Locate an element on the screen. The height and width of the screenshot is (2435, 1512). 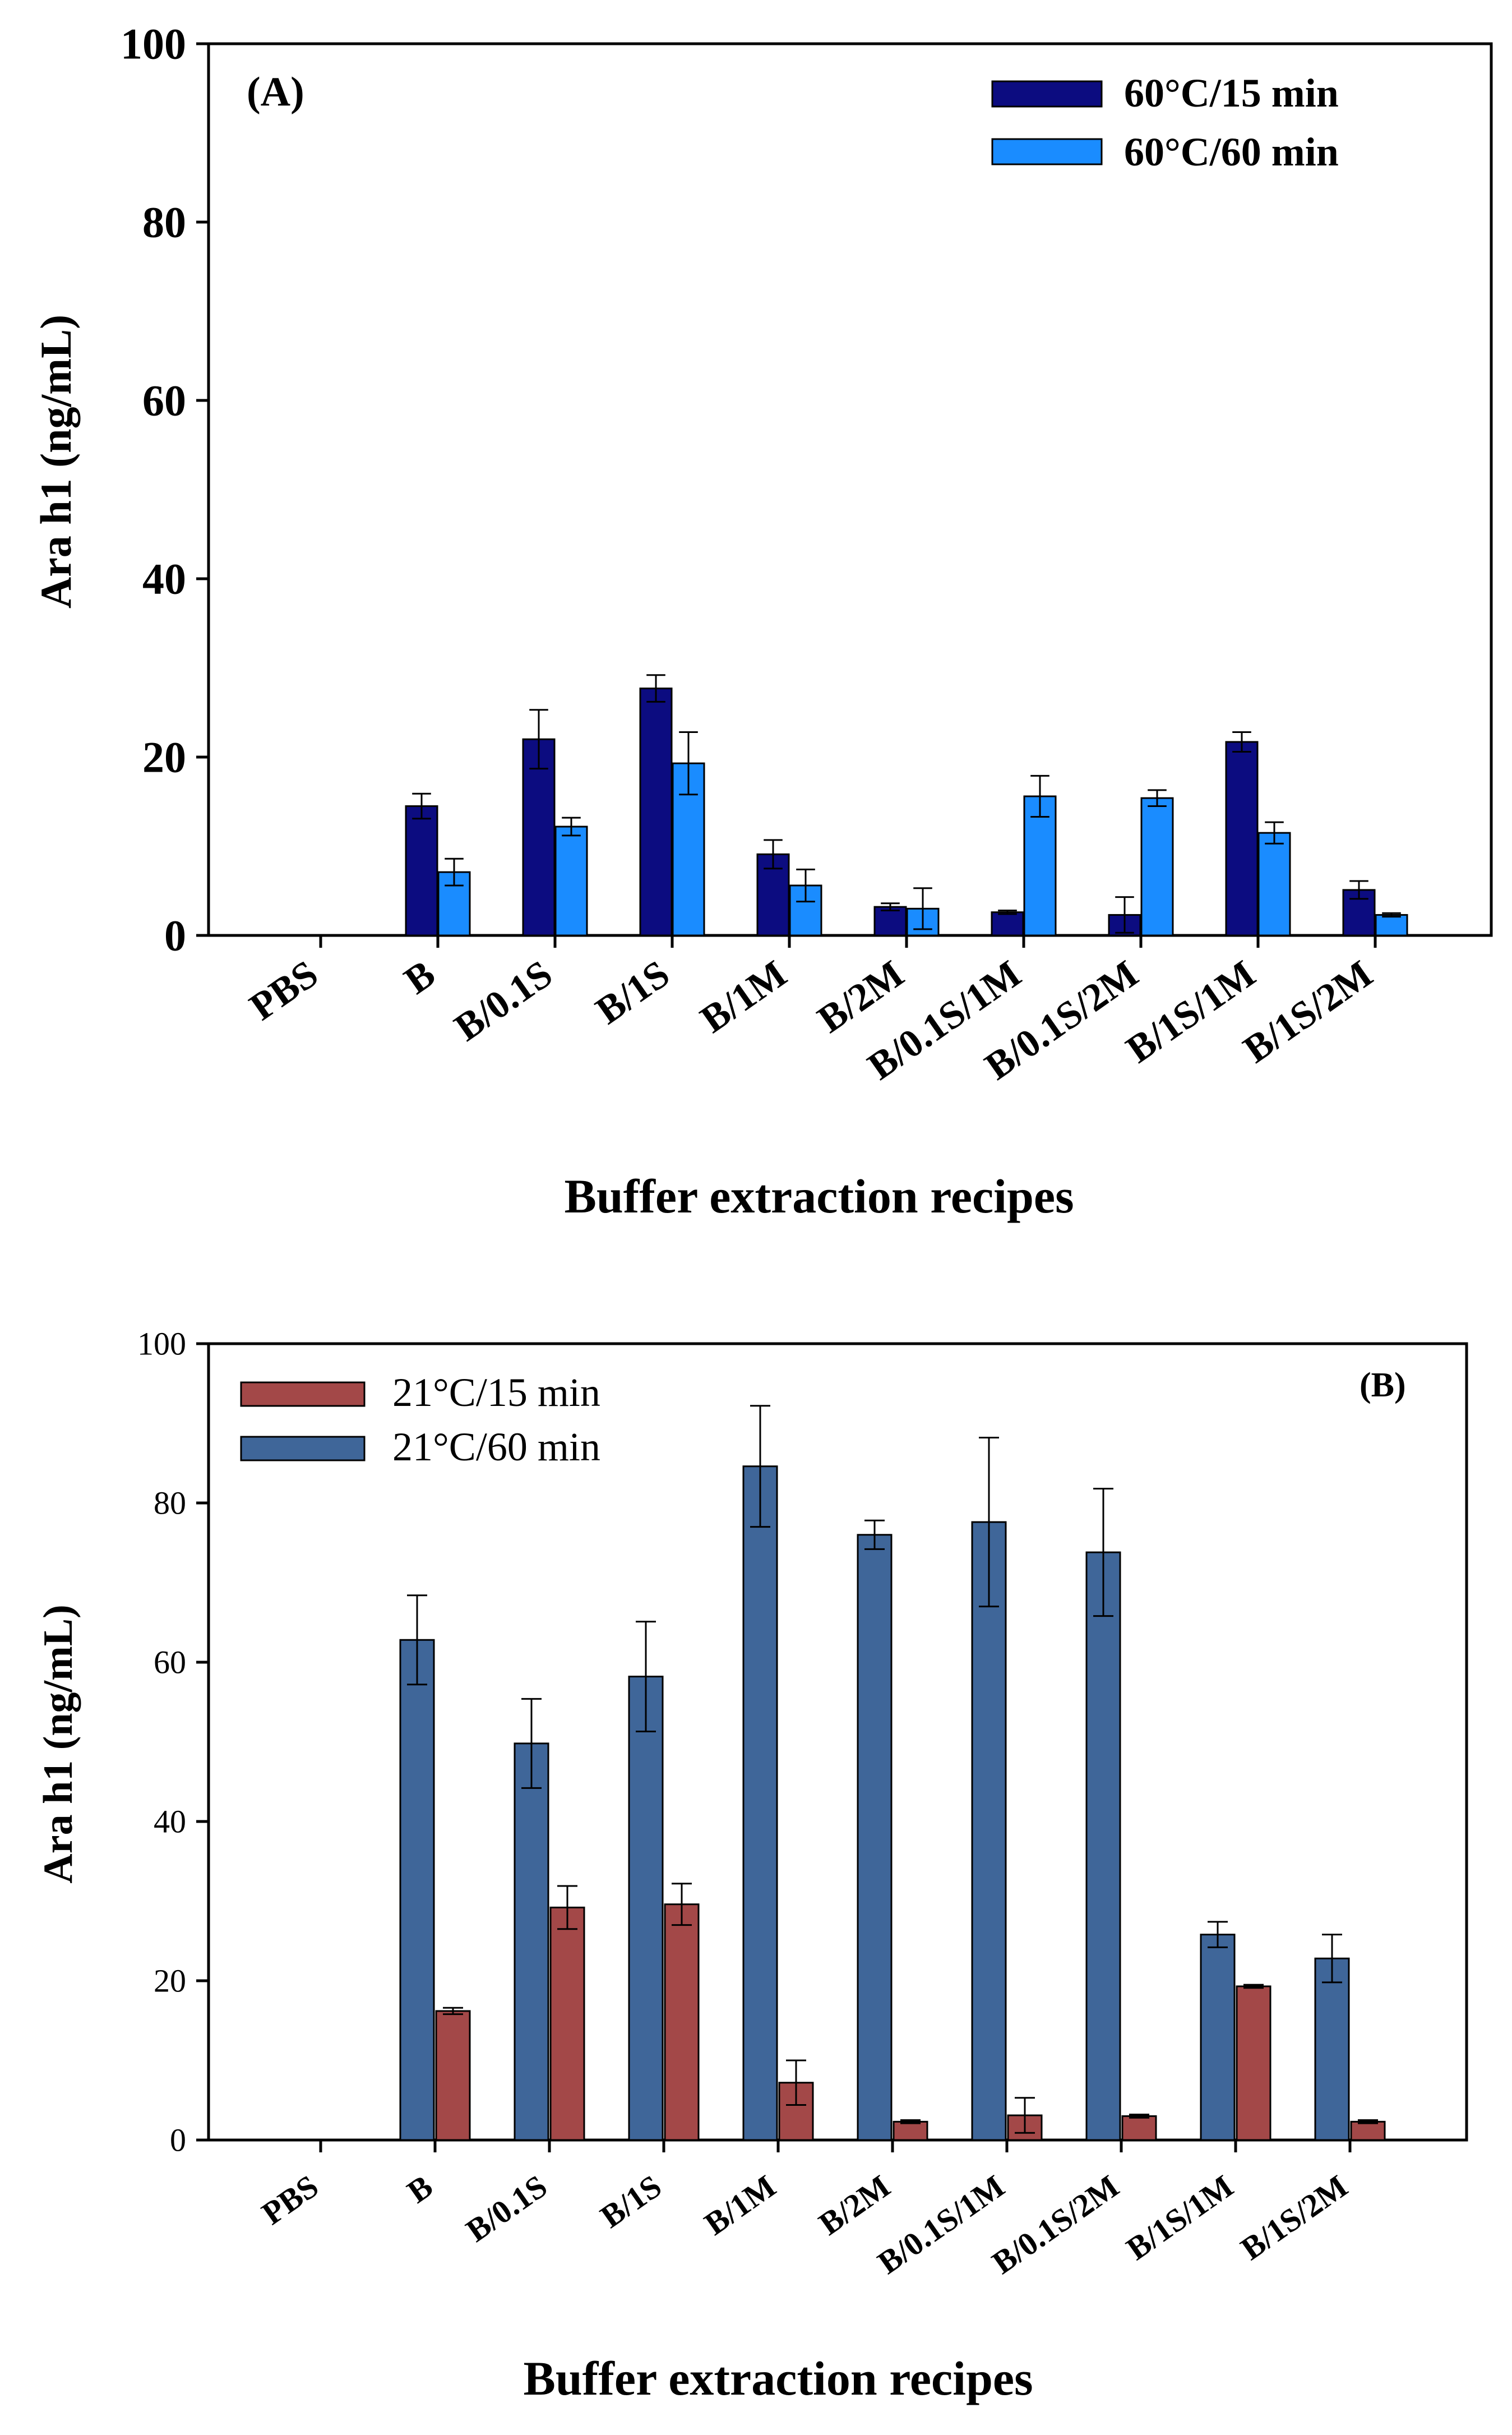
y-tick-label: 60 is located at coordinates (170, 1663).